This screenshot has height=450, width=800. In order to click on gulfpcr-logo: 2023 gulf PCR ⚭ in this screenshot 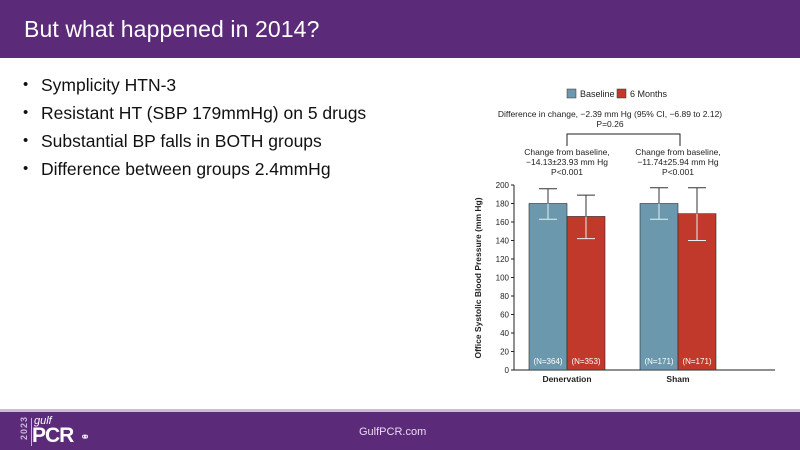, I will do `click(64, 431)`.